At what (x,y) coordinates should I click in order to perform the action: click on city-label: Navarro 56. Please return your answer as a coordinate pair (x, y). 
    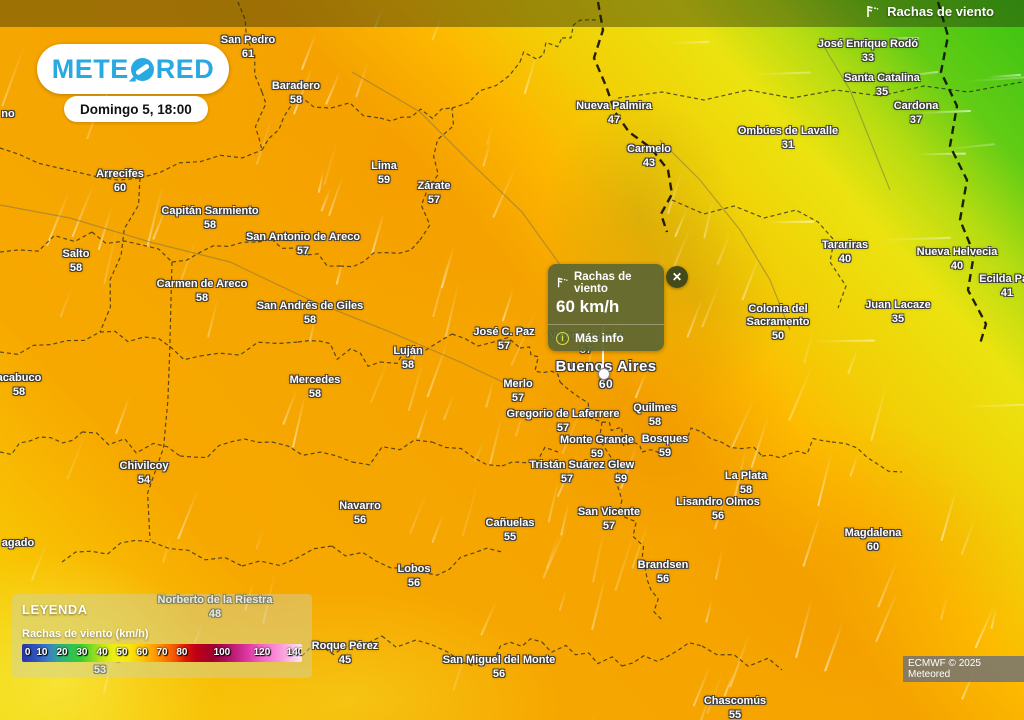
    Looking at the image, I should click on (360, 513).